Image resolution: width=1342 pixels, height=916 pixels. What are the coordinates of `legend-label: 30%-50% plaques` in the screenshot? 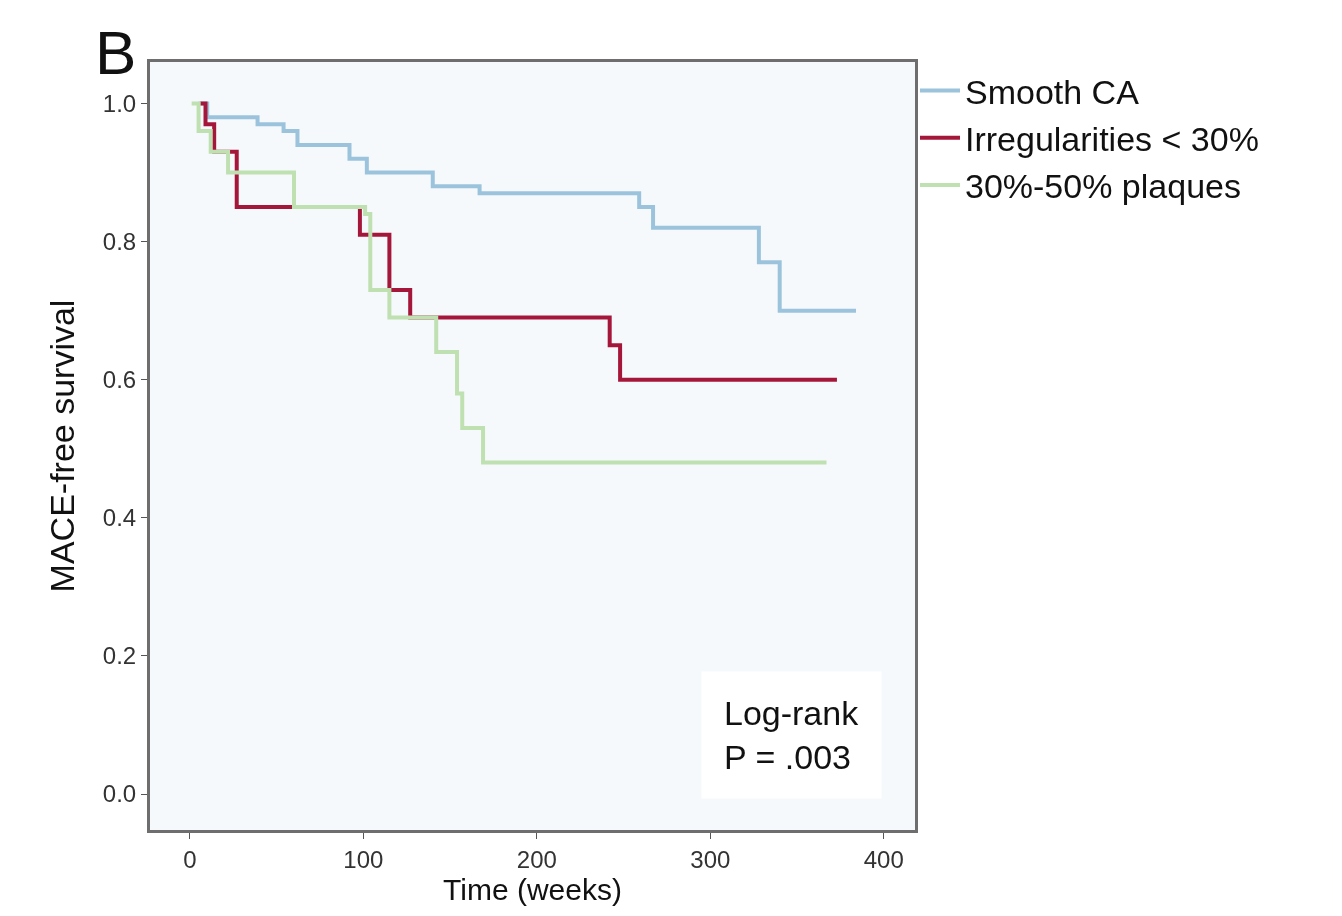 It's located at (1103, 186).